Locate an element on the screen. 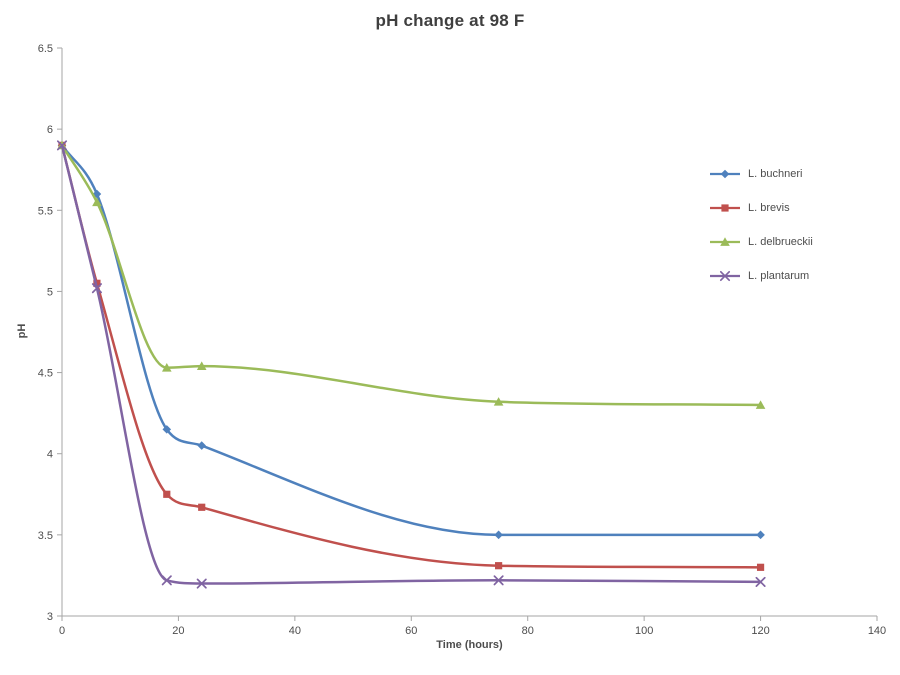  legend-x-marker-icon is located at coordinates (725, 276).